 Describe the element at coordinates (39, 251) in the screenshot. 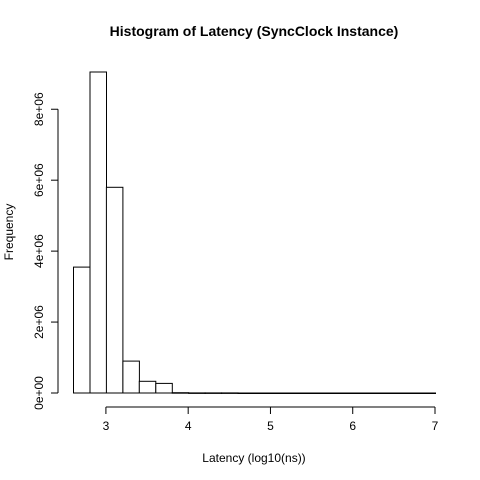

I see `y-tick-label: 4e+06` at that location.